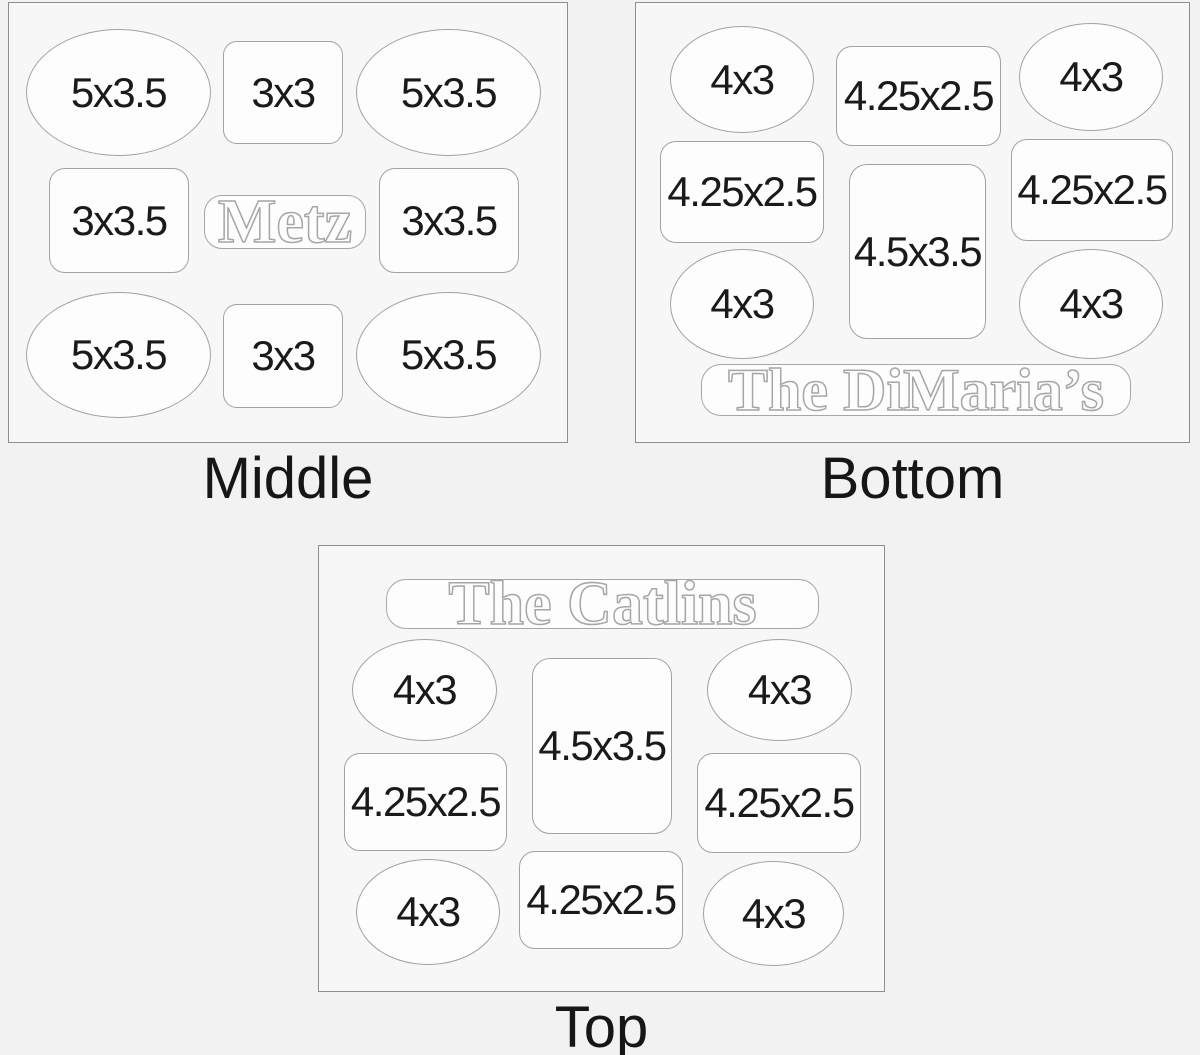 The width and height of the screenshot is (1200, 1055). Describe the element at coordinates (601, 1025) in the screenshot. I see `panel-caption-top: Top` at that location.